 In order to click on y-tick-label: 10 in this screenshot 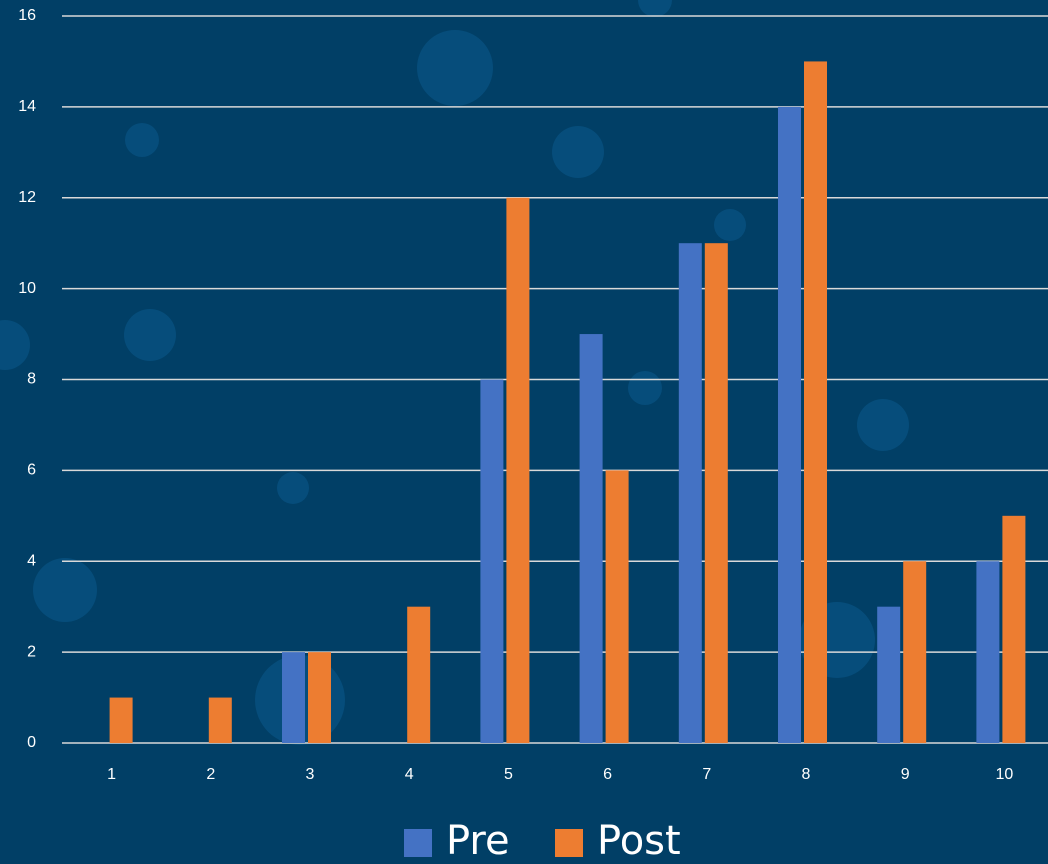, I will do `click(27, 288)`.